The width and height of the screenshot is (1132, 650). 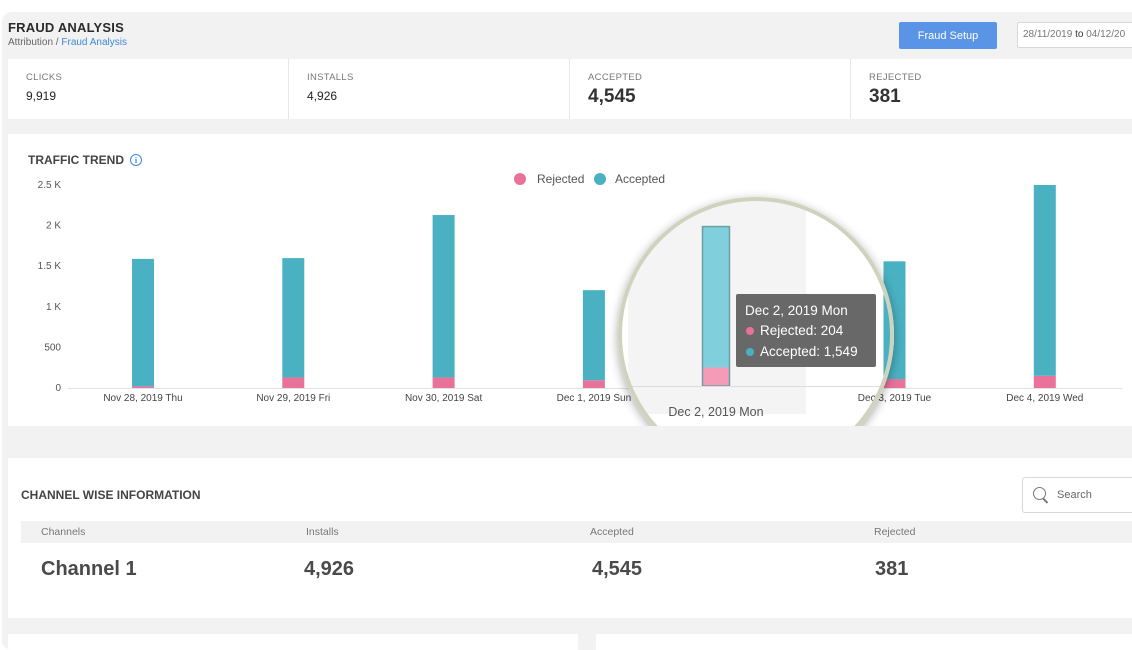 I want to click on stat-label: REJECTED, so click(x=895, y=77).